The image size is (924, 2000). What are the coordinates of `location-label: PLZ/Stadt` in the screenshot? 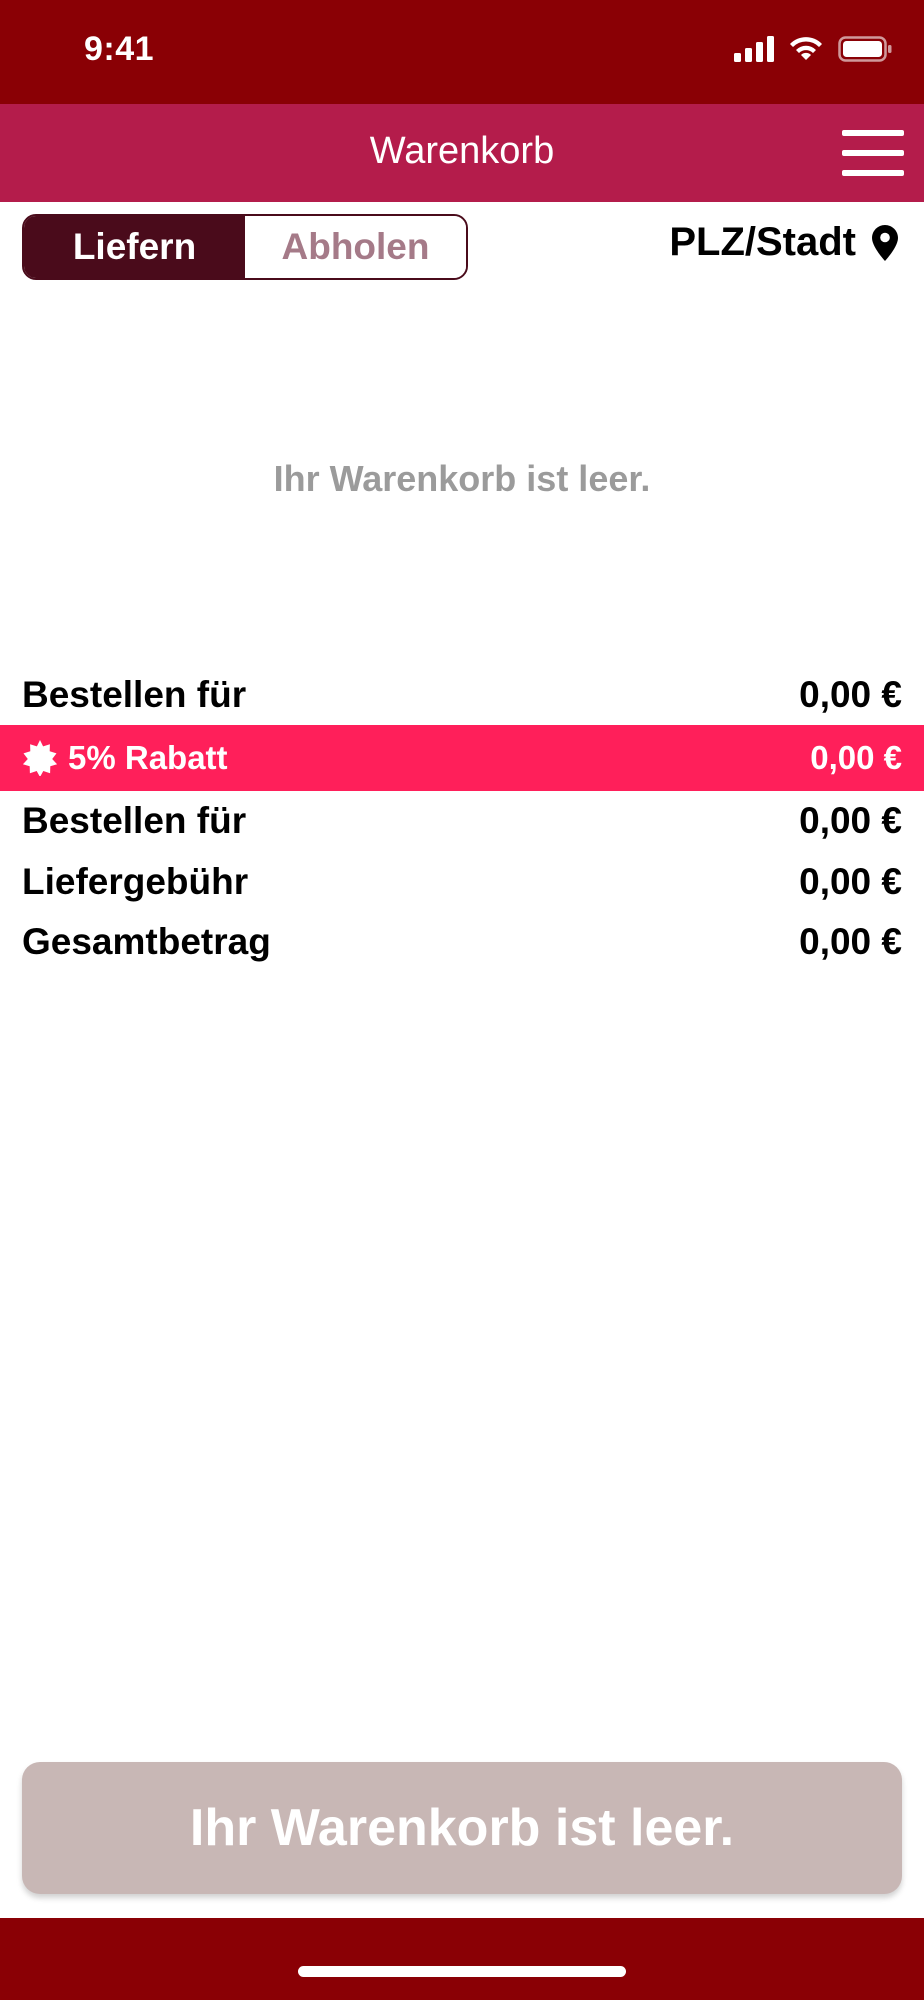 It's located at (762, 242).